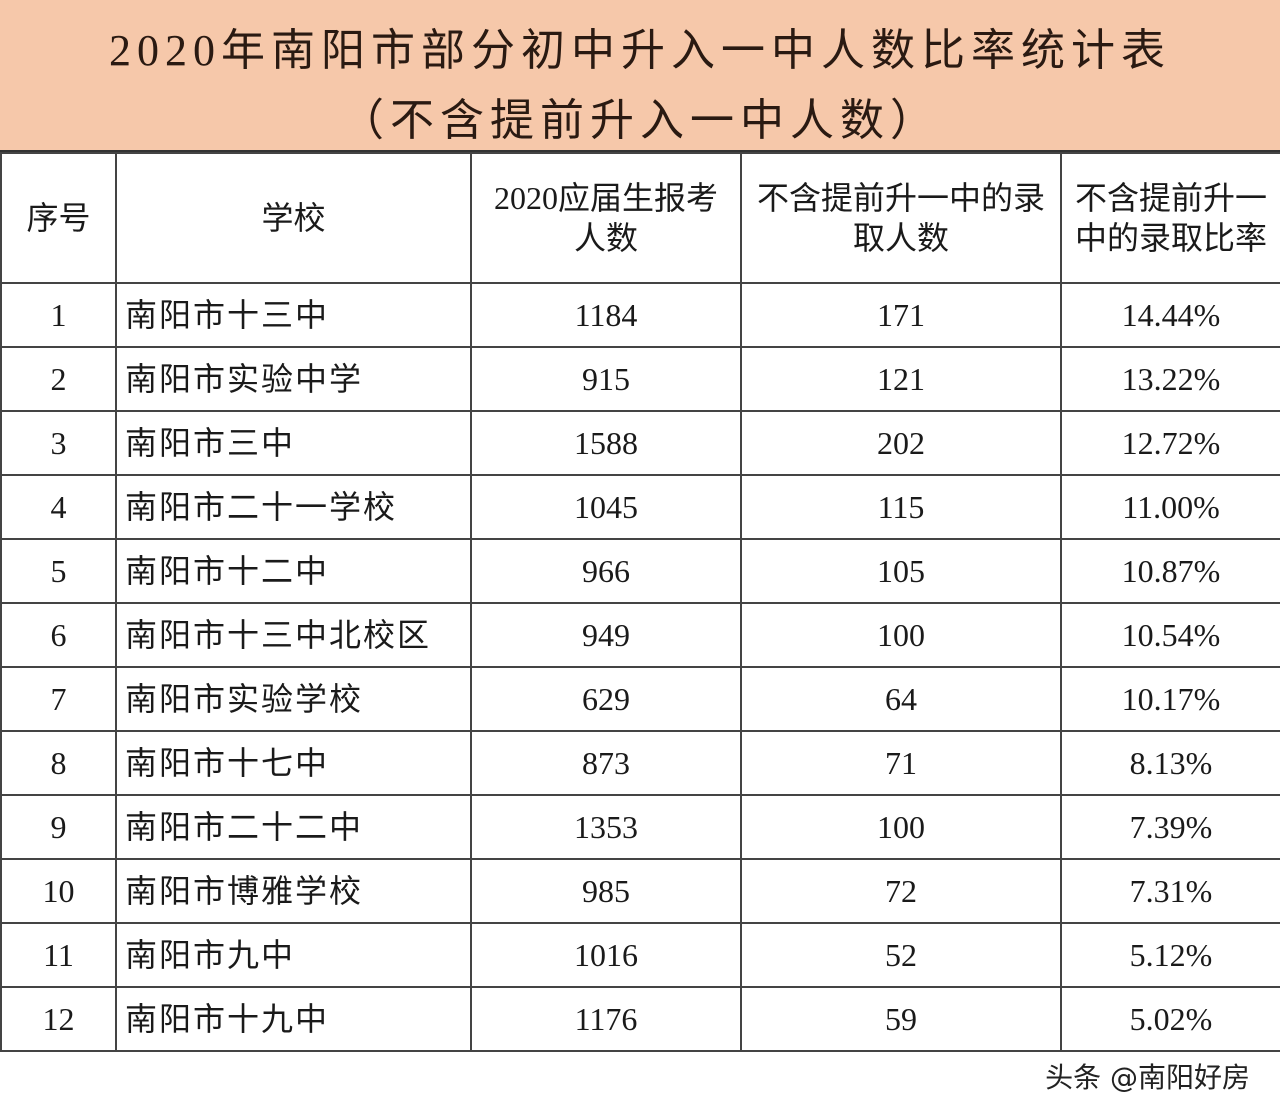 The height and width of the screenshot is (1102, 1280). I want to click on header-school: 学校, so click(293, 218).